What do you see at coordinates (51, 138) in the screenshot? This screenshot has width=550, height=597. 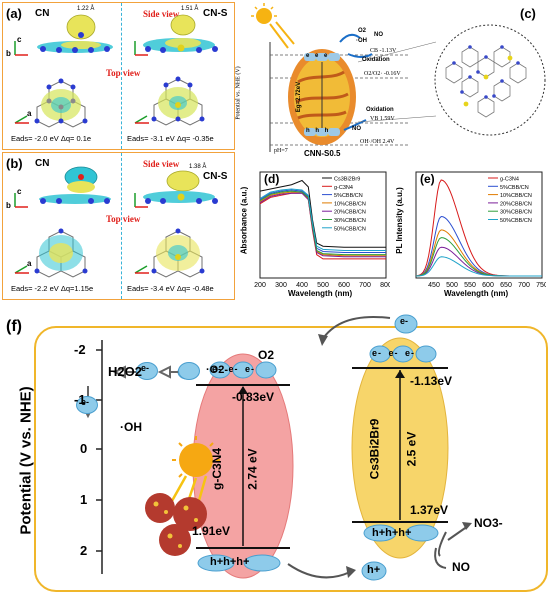 I see `panel-a-energy-left: Eads= -2.0 eV Δq= 0.1e` at bounding box center [51, 138].